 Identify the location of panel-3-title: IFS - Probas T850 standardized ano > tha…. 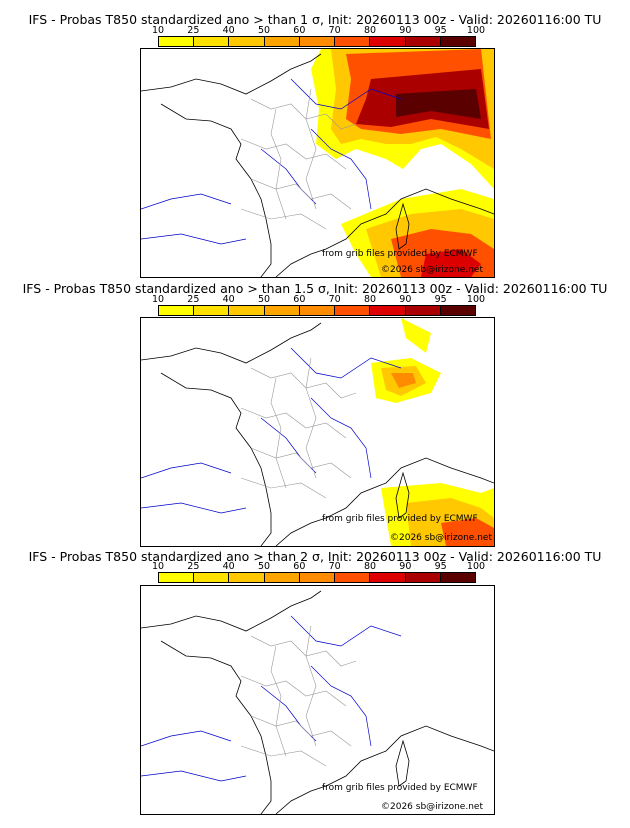
(315, 556).